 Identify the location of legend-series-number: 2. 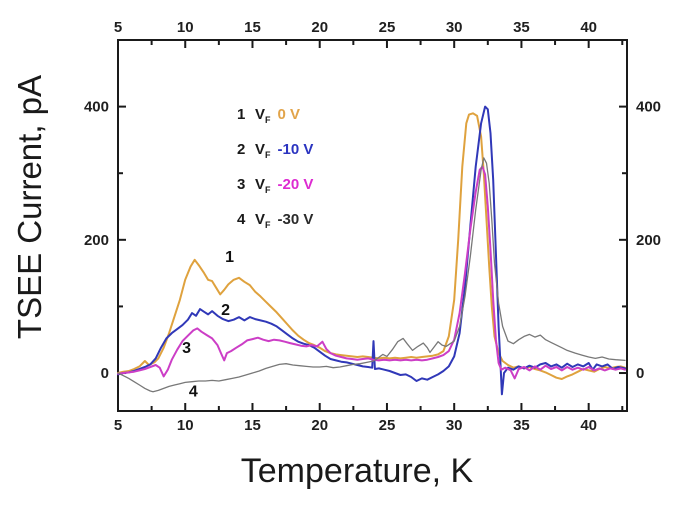
(241, 149).